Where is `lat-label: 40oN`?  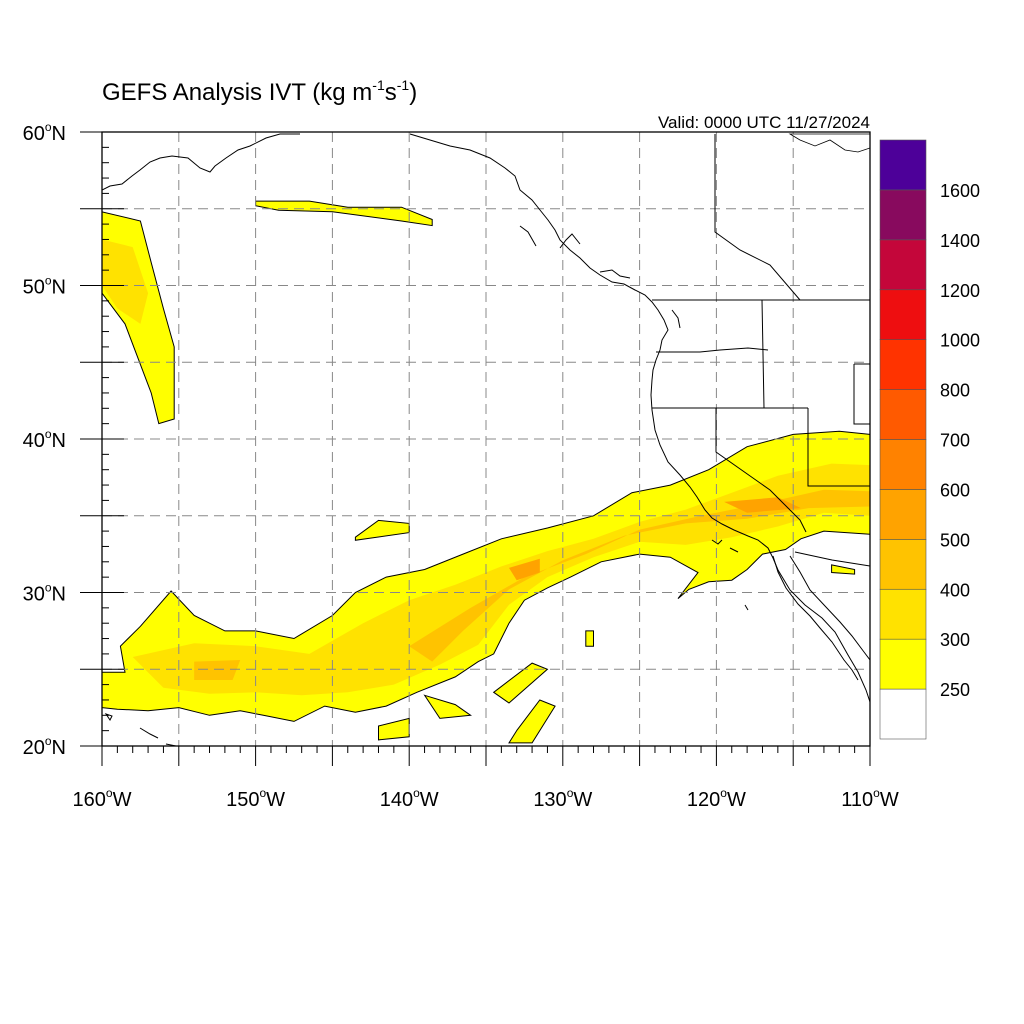 lat-label: 40oN is located at coordinates (44, 439).